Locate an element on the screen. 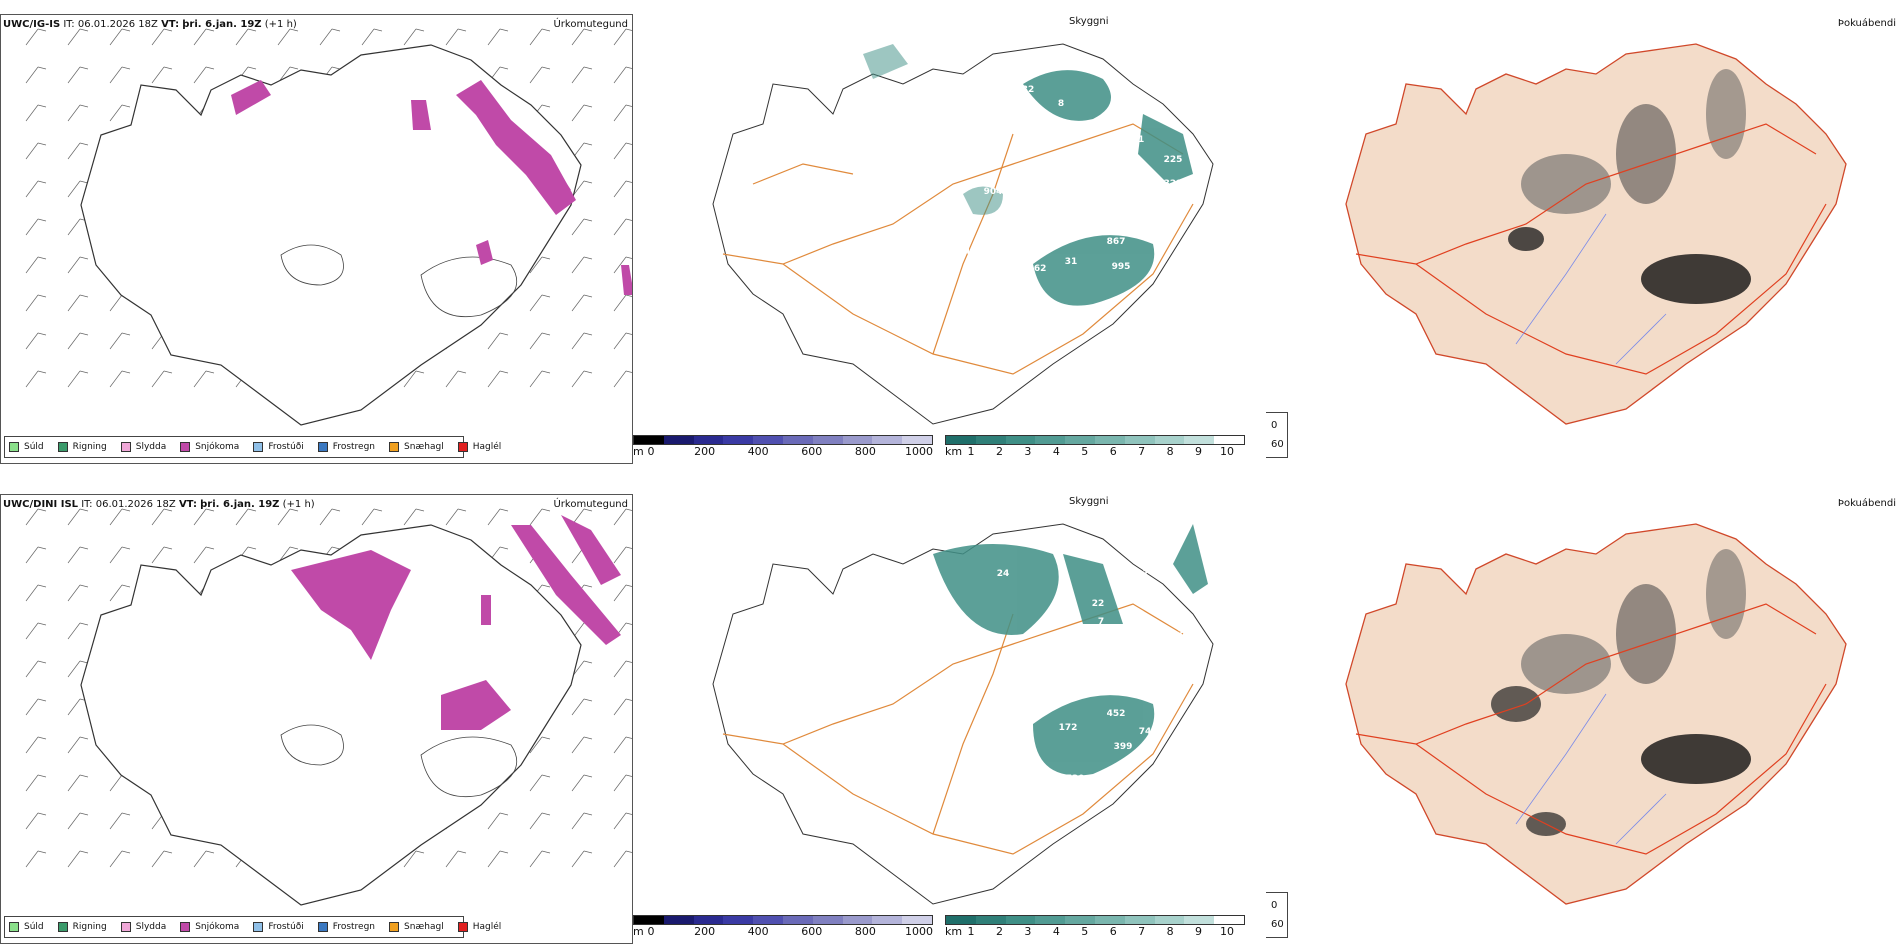 Image resolution: width=1900 pixels, height=950 pixels. ceiling-colorbar: m 0 200 400 600 800 1000 is located at coordinates (783, 926).